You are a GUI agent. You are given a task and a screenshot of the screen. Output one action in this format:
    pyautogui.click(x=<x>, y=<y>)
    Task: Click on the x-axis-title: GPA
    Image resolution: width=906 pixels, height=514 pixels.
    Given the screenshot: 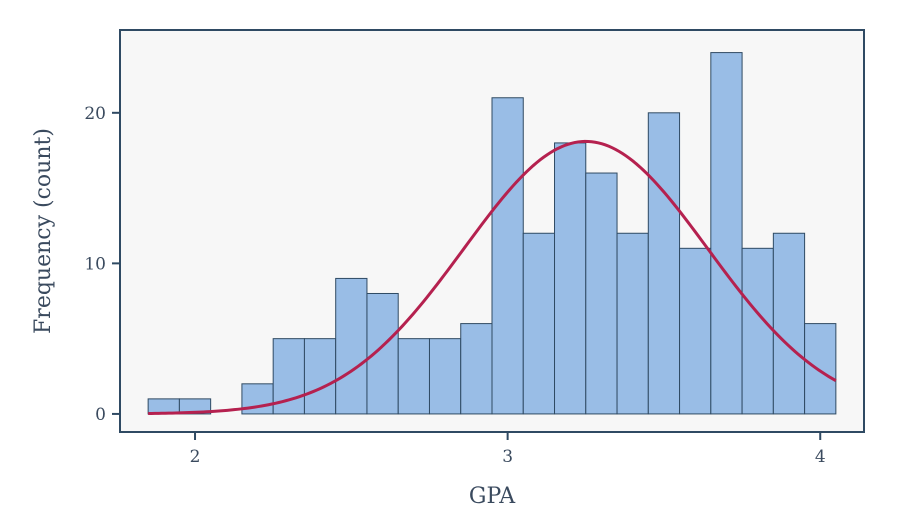 What is the action you would take?
    pyautogui.click(x=492, y=496)
    